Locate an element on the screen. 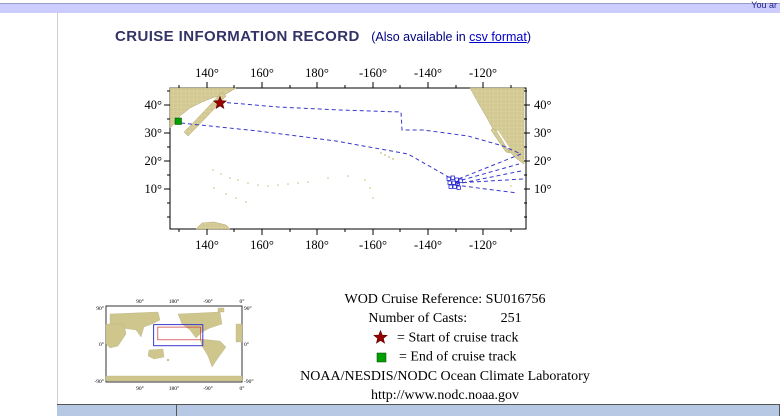  landmass-asia is located at coordinates (203, 108).